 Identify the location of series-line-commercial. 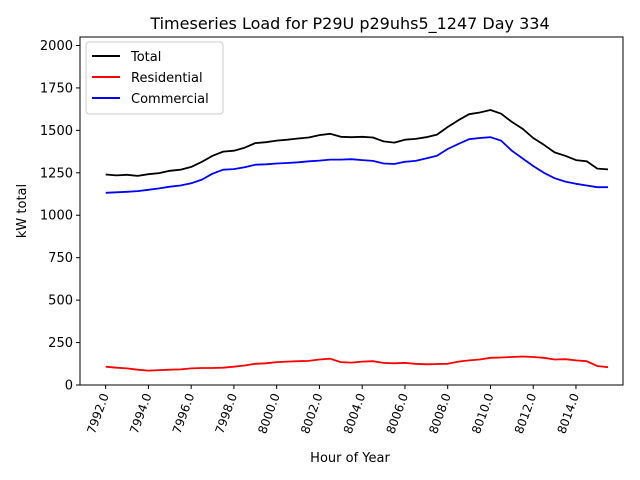
(356, 165).